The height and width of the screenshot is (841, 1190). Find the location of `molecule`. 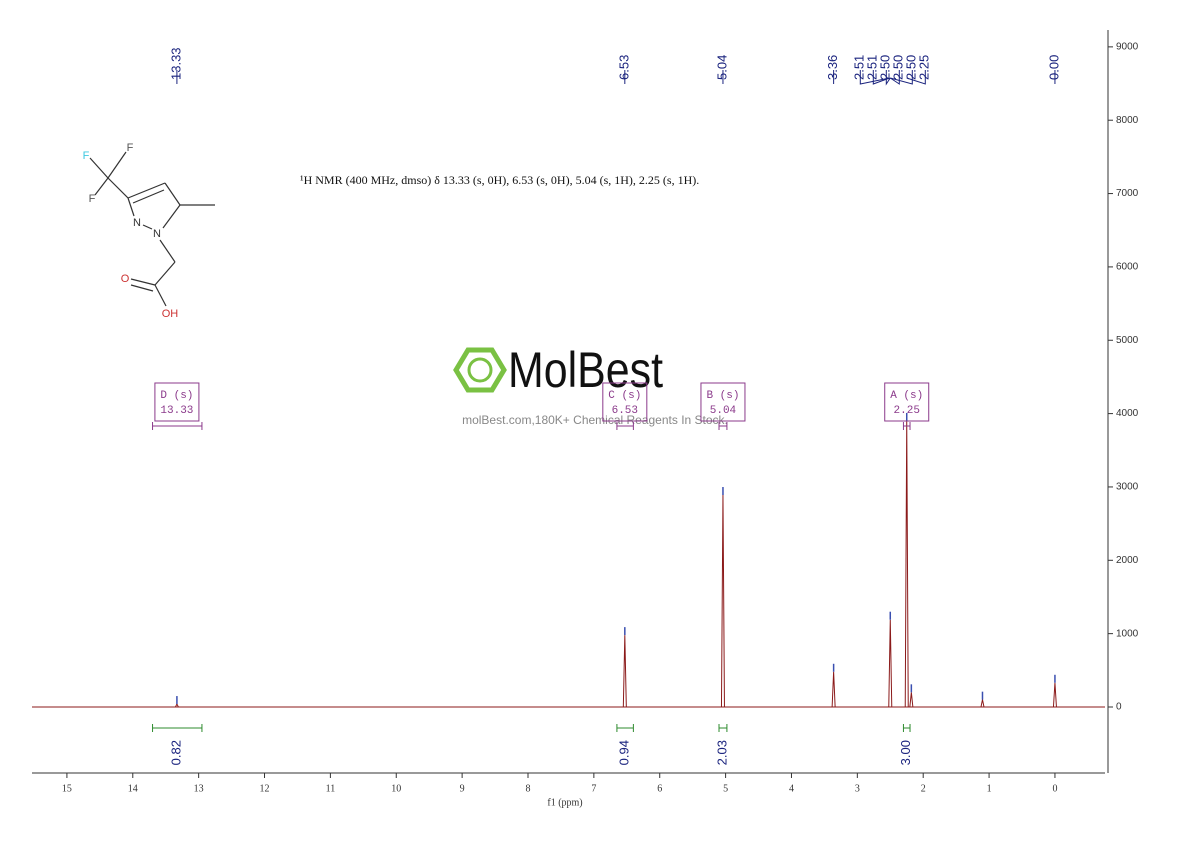

molecule is located at coordinates (152, 229).